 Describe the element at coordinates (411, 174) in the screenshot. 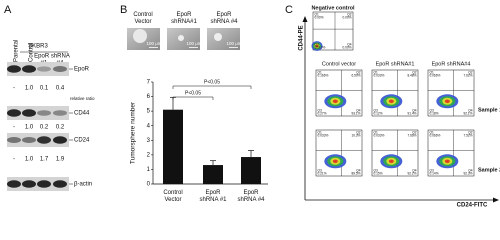

I see `quadrant-percent: 92.2%` at that location.